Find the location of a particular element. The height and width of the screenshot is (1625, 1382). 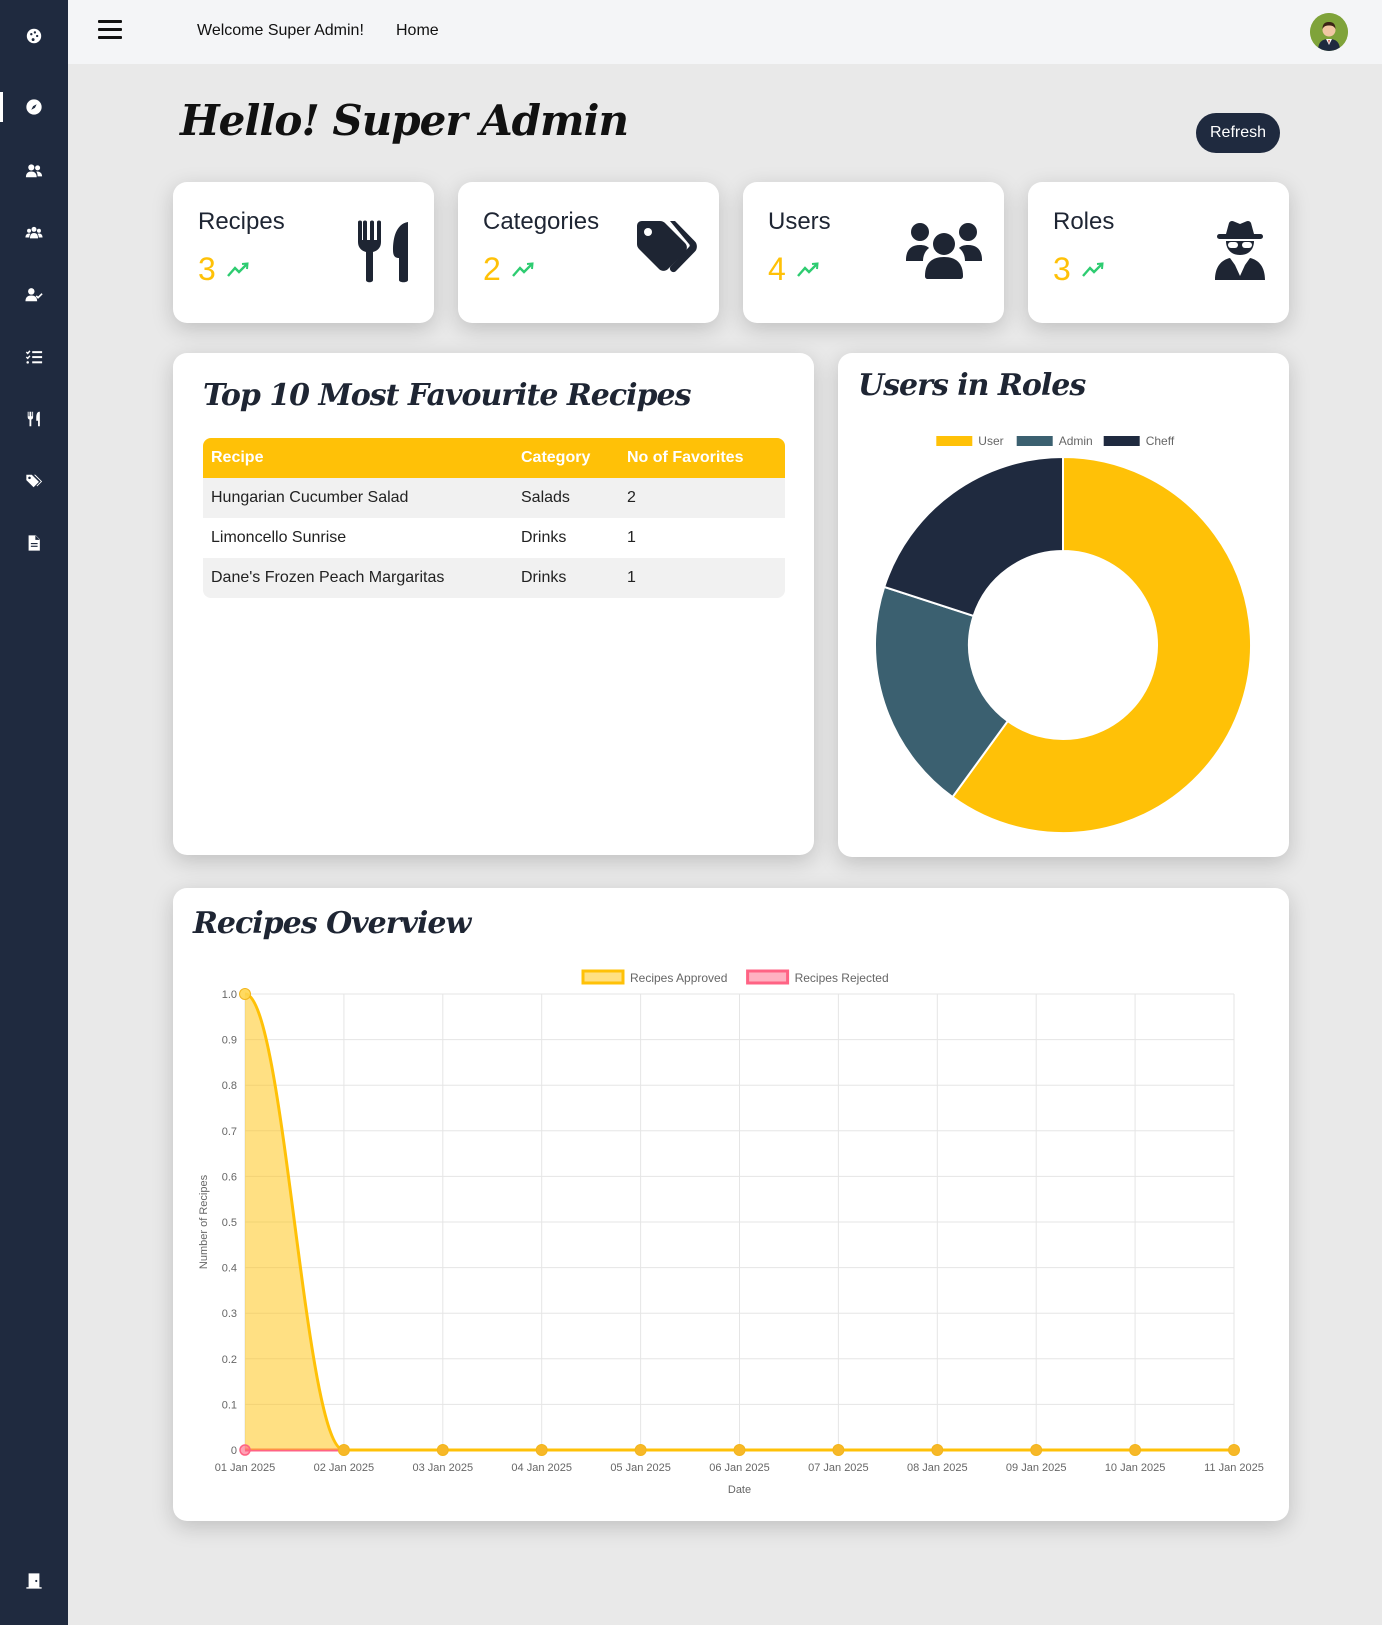

table-row: Limoncello Sunrise Drinks 1 is located at coordinates (494, 538).